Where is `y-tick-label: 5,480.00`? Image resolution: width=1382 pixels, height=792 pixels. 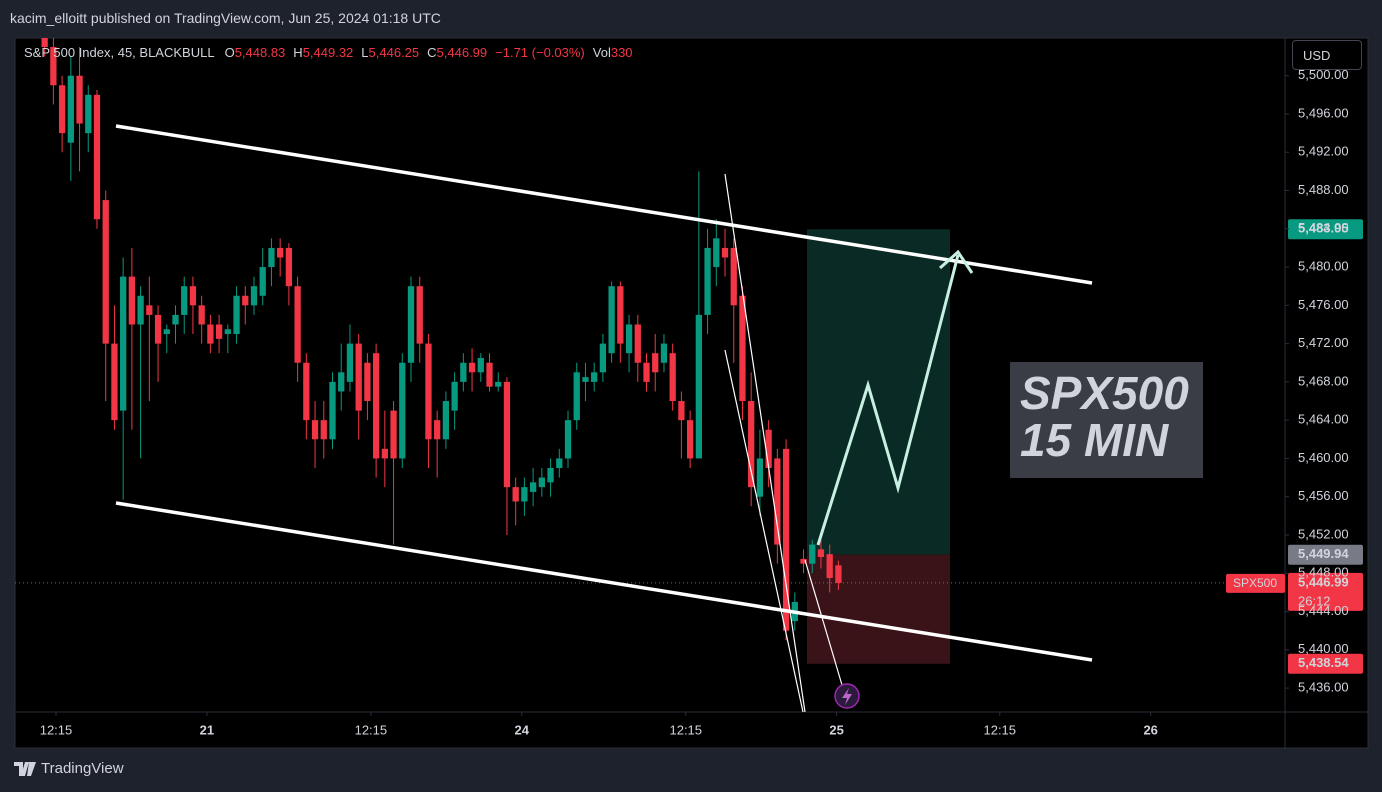 y-tick-label: 5,480.00 is located at coordinates (1323, 266).